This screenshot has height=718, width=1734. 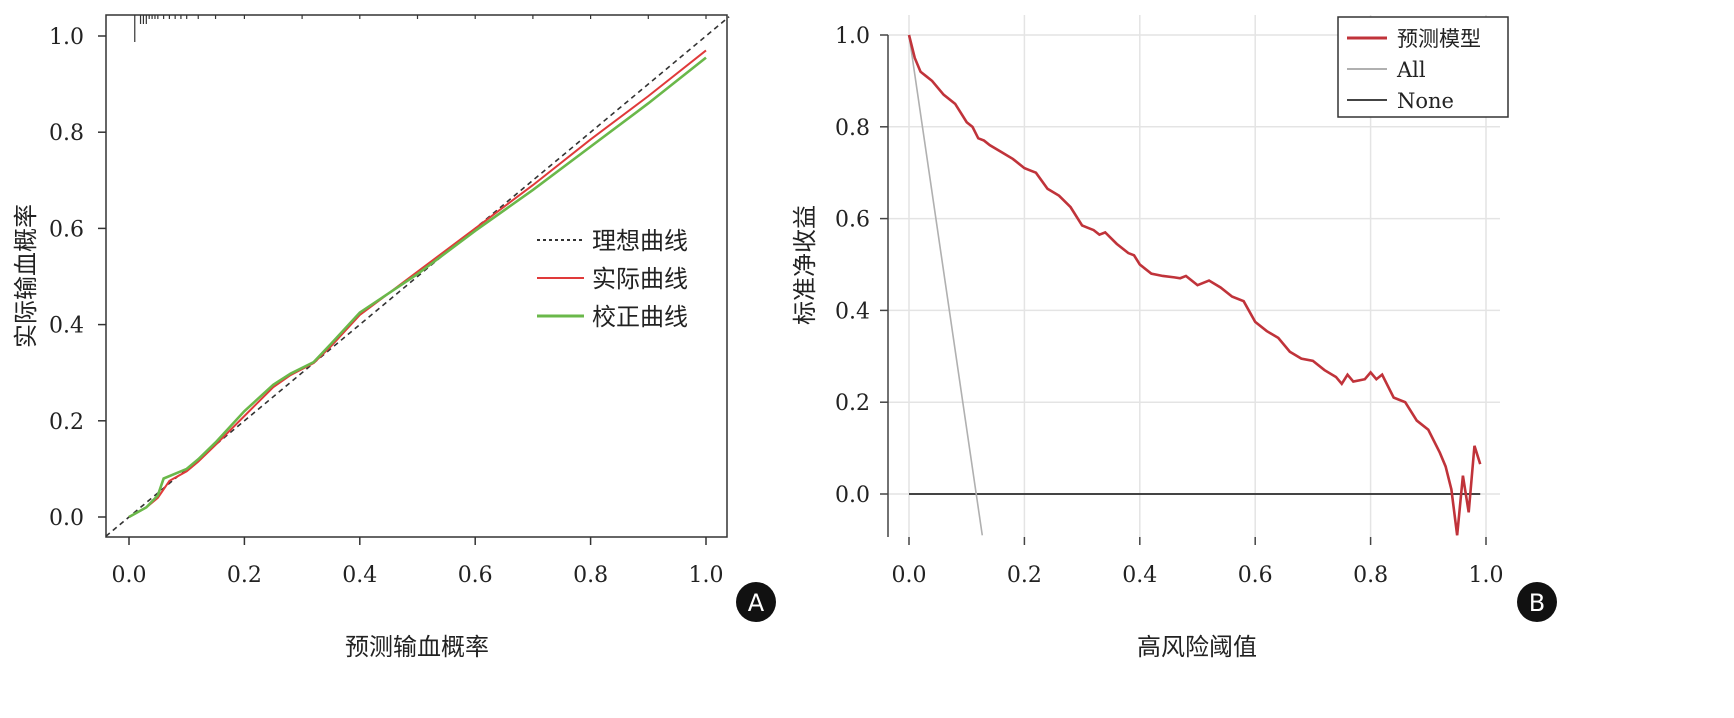 I want to click on y-tick-label-a: 0.6, so click(x=66, y=229).